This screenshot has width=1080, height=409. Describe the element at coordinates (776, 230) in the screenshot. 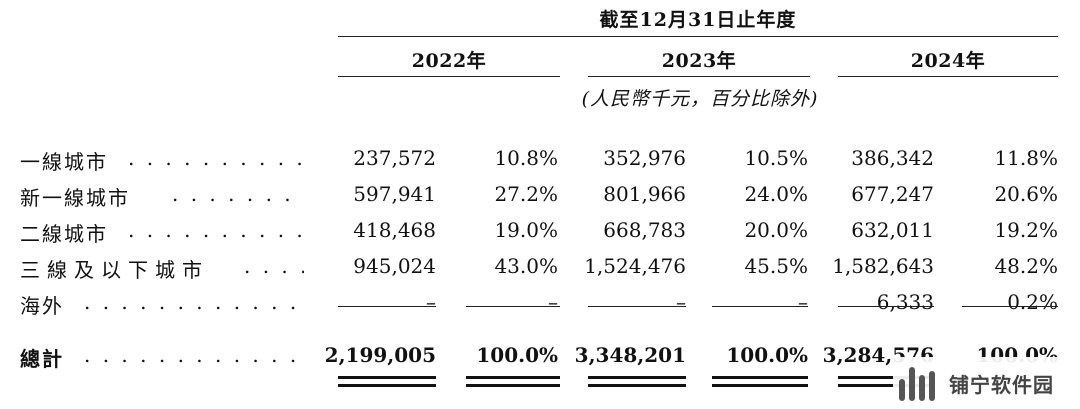

I see `pct-2023: 20.0%` at that location.